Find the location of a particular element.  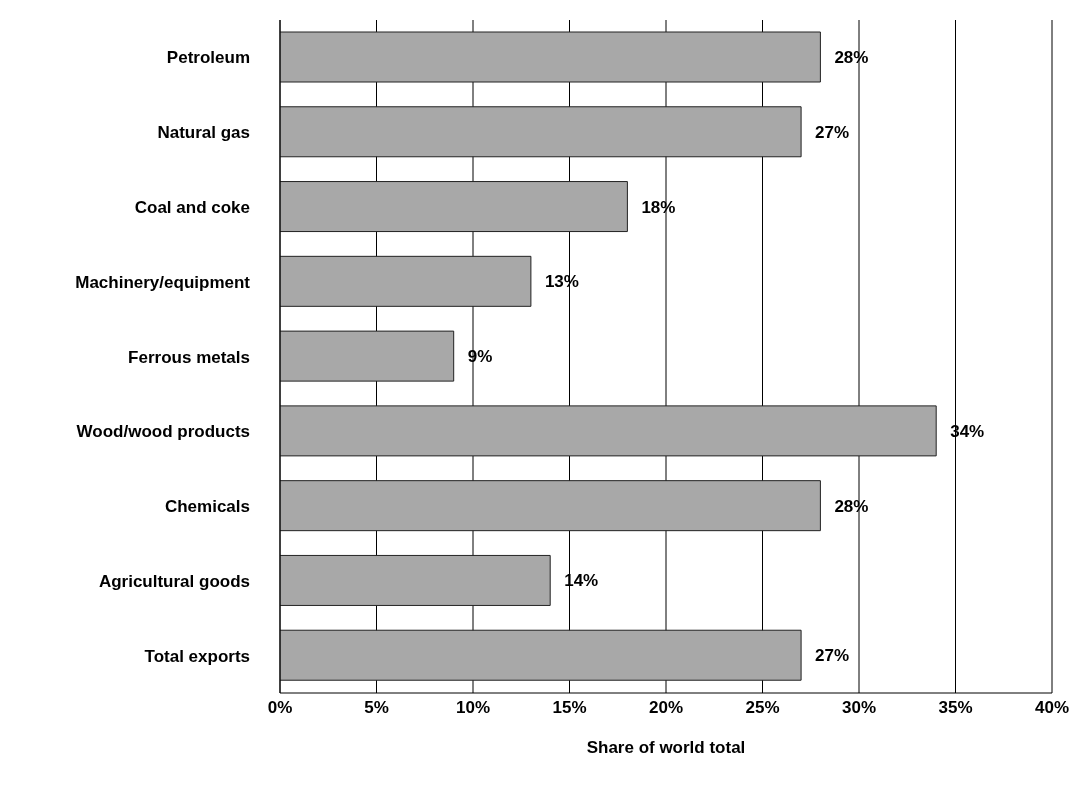

x-tick-label: 0% is located at coordinates (280, 708).